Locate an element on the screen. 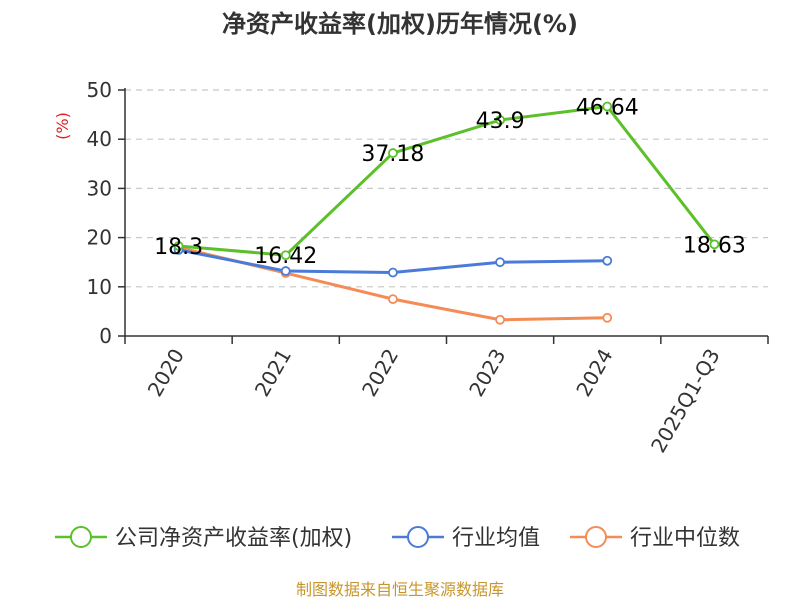 Image resolution: width=800 pixels, height=600 pixels. data-label: 18.3 is located at coordinates (178, 247).